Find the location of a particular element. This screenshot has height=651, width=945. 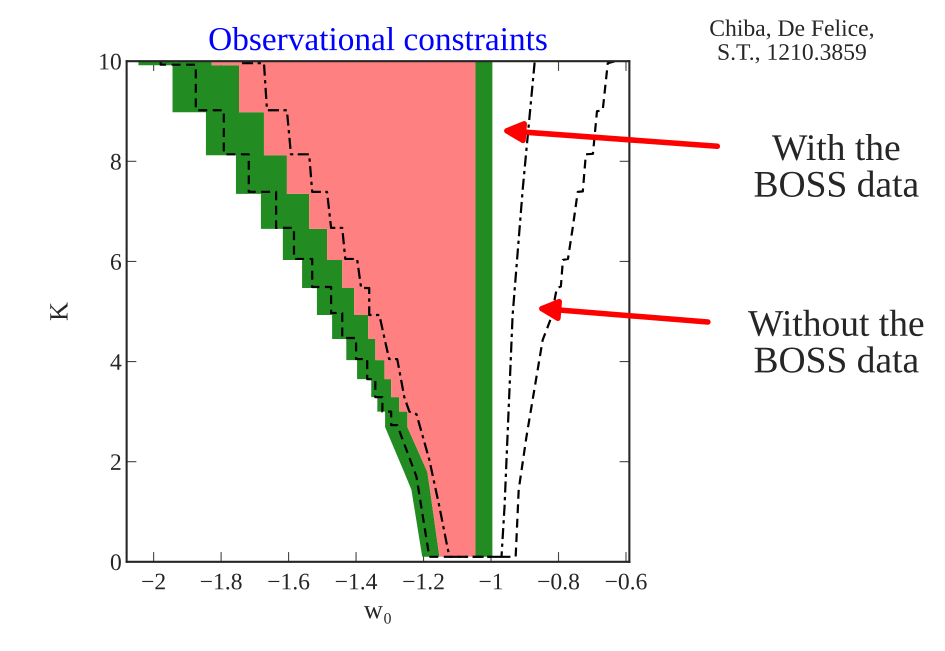

y-tick-label: 2 is located at coordinates (115, 462).